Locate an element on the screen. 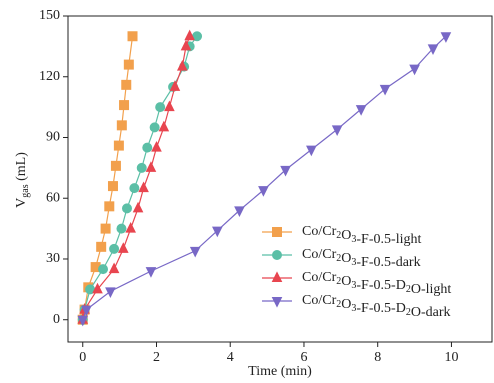 This screenshot has height=383, width=494. y-tick-label: 150 is located at coordinates (49, 15).